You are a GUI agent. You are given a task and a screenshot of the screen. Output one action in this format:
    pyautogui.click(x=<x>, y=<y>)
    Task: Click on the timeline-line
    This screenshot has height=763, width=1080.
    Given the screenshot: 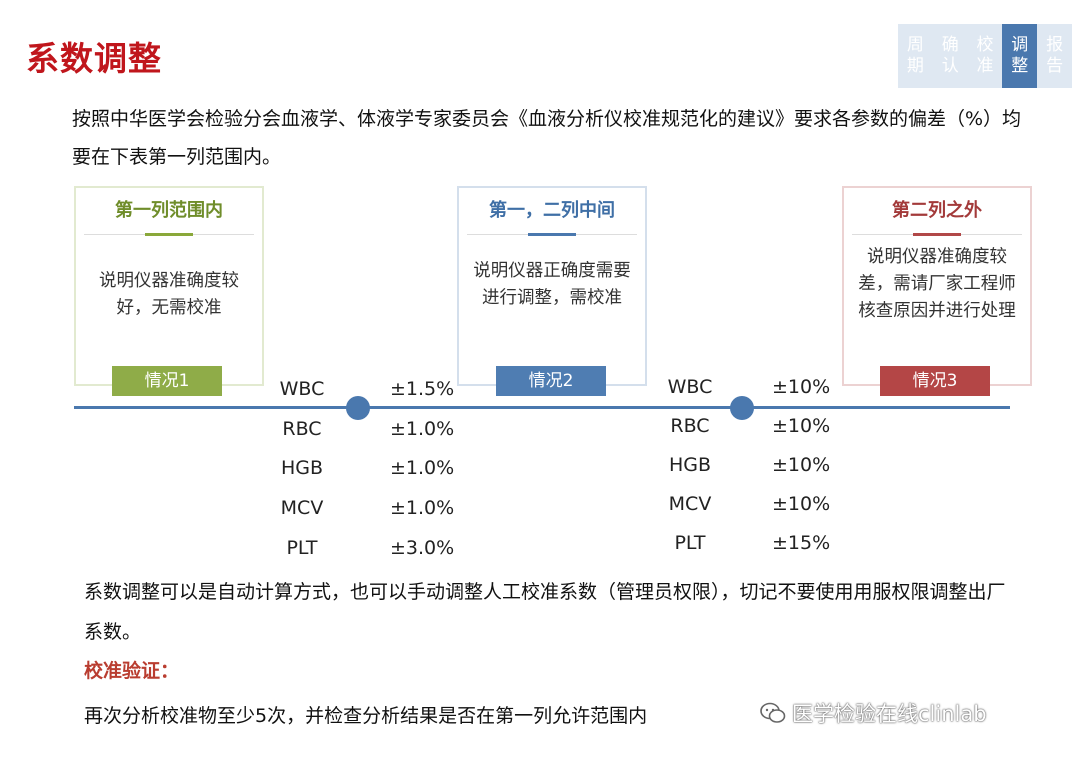 What is the action you would take?
    pyautogui.click(x=542, y=407)
    